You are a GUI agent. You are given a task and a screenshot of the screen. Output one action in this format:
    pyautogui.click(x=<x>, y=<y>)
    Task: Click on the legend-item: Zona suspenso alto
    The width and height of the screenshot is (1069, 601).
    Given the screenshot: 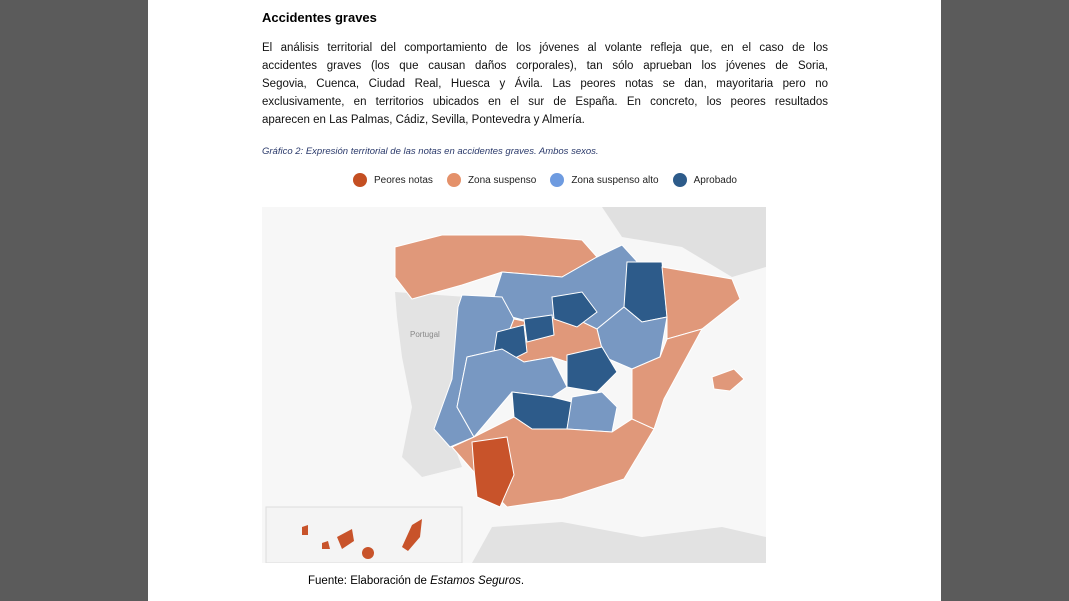 What is the action you would take?
    pyautogui.click(x=604, y=180)
    